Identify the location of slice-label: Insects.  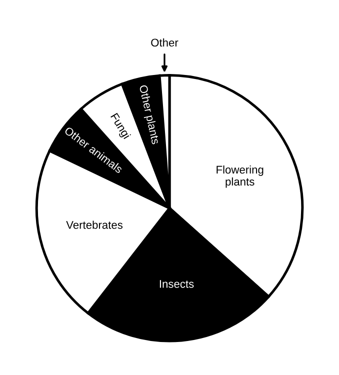
(177, 284).